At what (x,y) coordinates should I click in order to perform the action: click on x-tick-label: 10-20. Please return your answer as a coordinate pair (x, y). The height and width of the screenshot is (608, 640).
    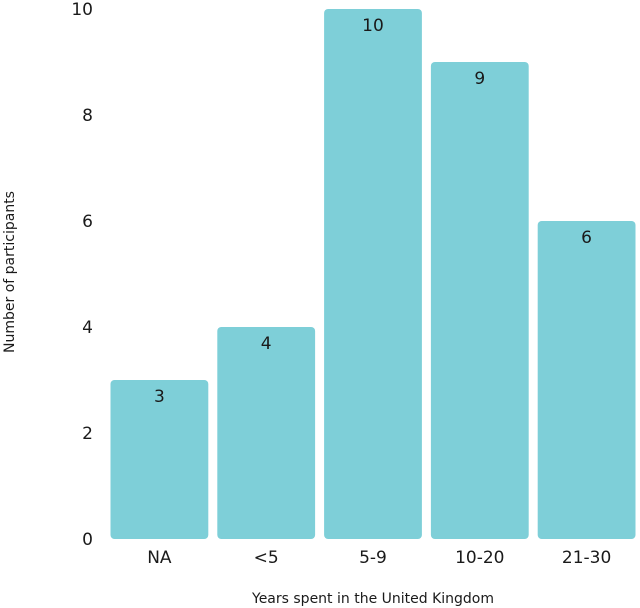
    Looking at the image, I should click on (479, 558).